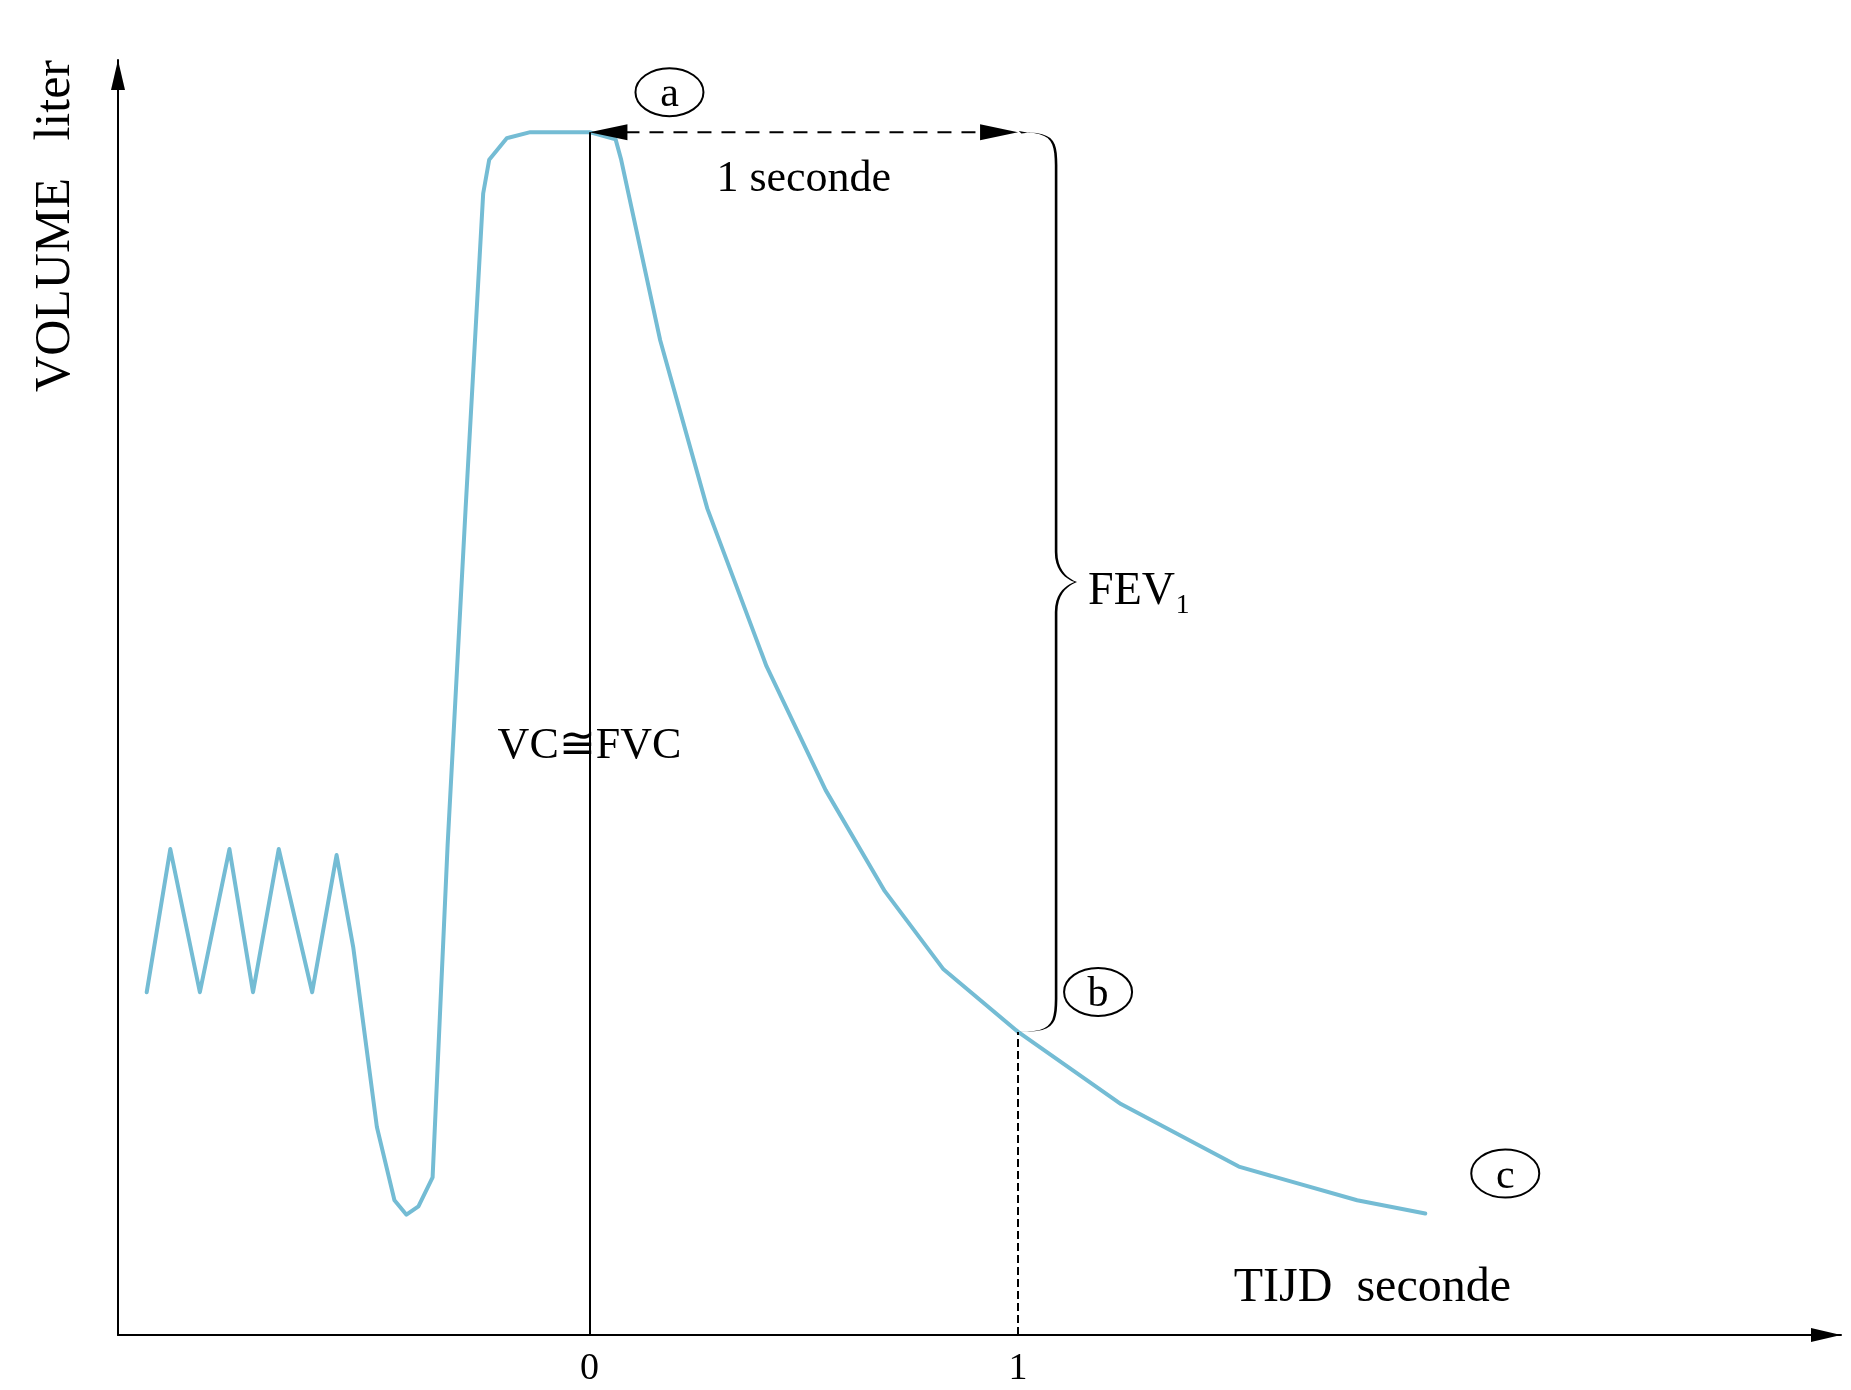 This screenshot has height=1390, width=1851. I want to click on x-axis-title: TIJD seconde, so click(1372, 1284).